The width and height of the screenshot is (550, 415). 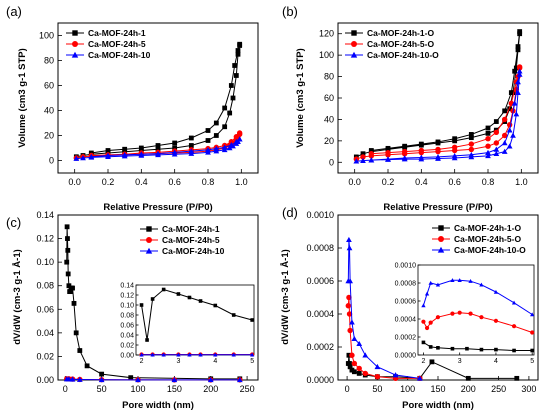 What do you see at coordinates (210, 389) in the screenshot?
I see `x-tick-label: 200` at bounding box center [210, 389].